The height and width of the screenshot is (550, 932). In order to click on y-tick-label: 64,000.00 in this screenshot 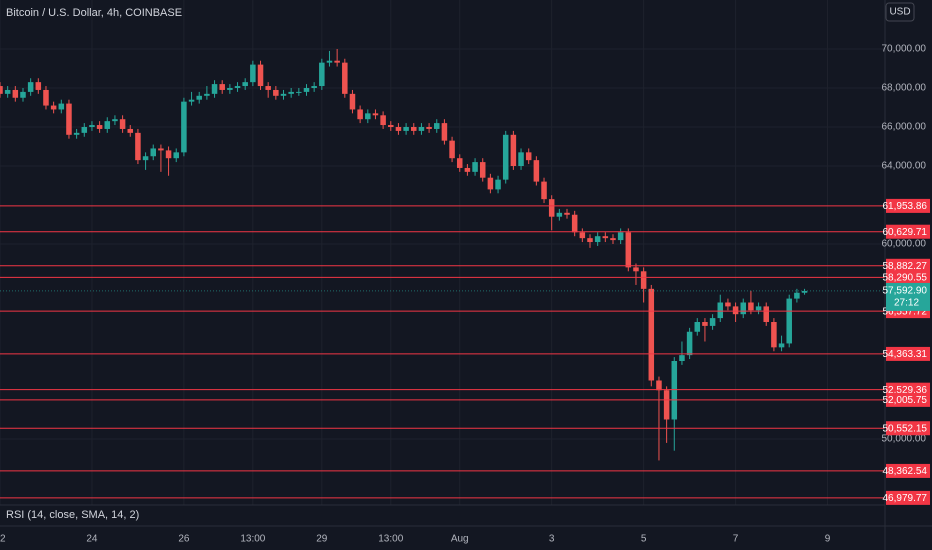, I will do `click(904, 166)`.